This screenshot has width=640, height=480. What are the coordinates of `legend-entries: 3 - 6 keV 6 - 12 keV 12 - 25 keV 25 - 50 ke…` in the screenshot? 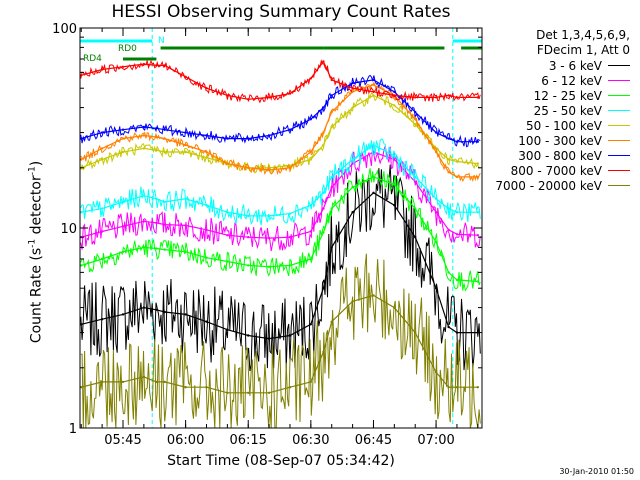 It's located at (560, 125).